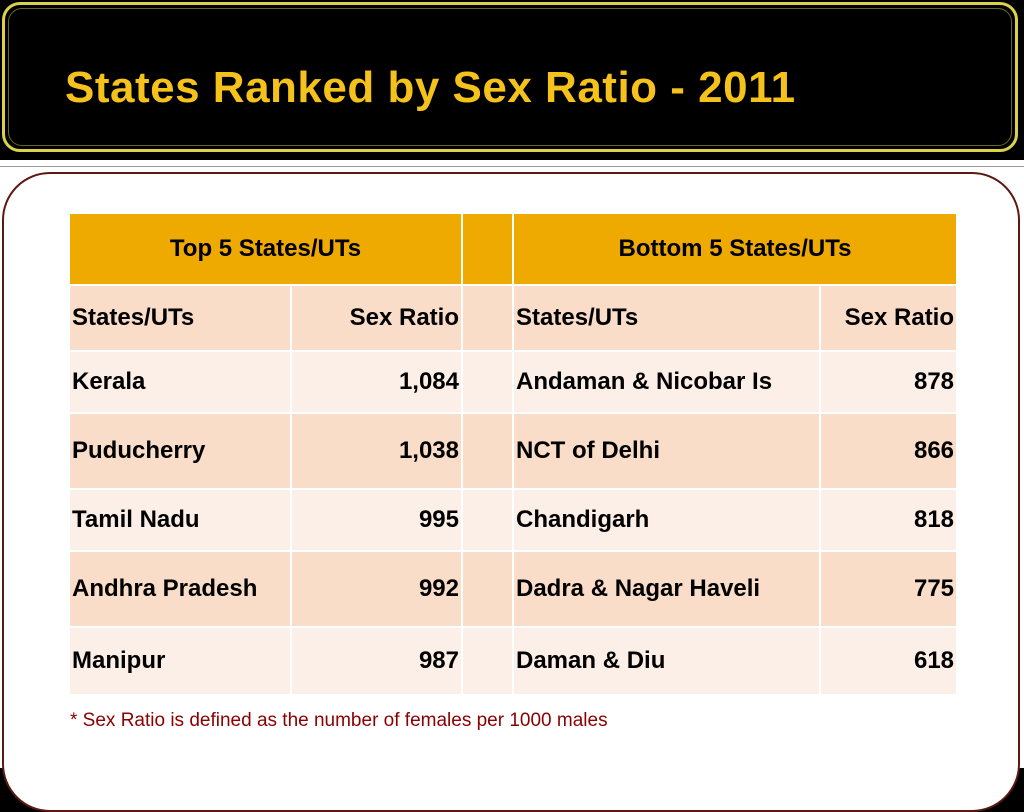 The width and height of the screenshot is (1024, 812). Describe the element at coordinates (888, 520) in the screenshot. I see `bottom-state-ratio: 818` at that location.